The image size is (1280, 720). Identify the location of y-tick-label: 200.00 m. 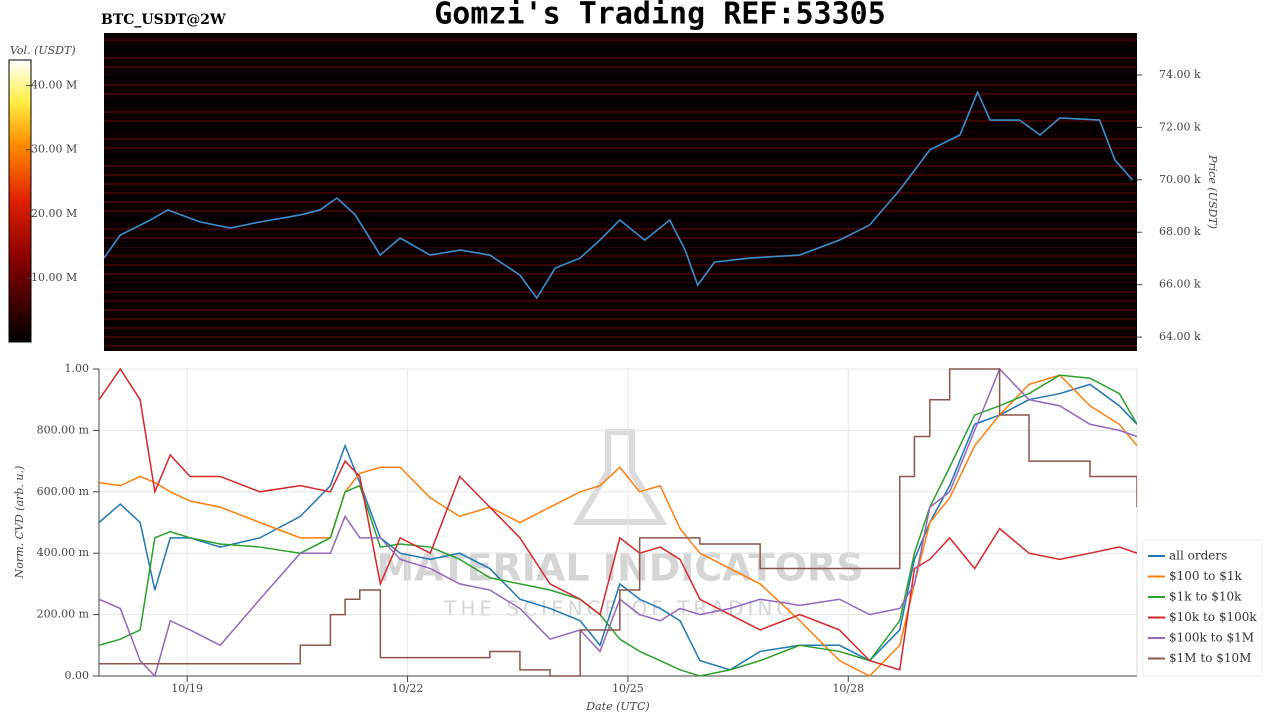
(63, 614).